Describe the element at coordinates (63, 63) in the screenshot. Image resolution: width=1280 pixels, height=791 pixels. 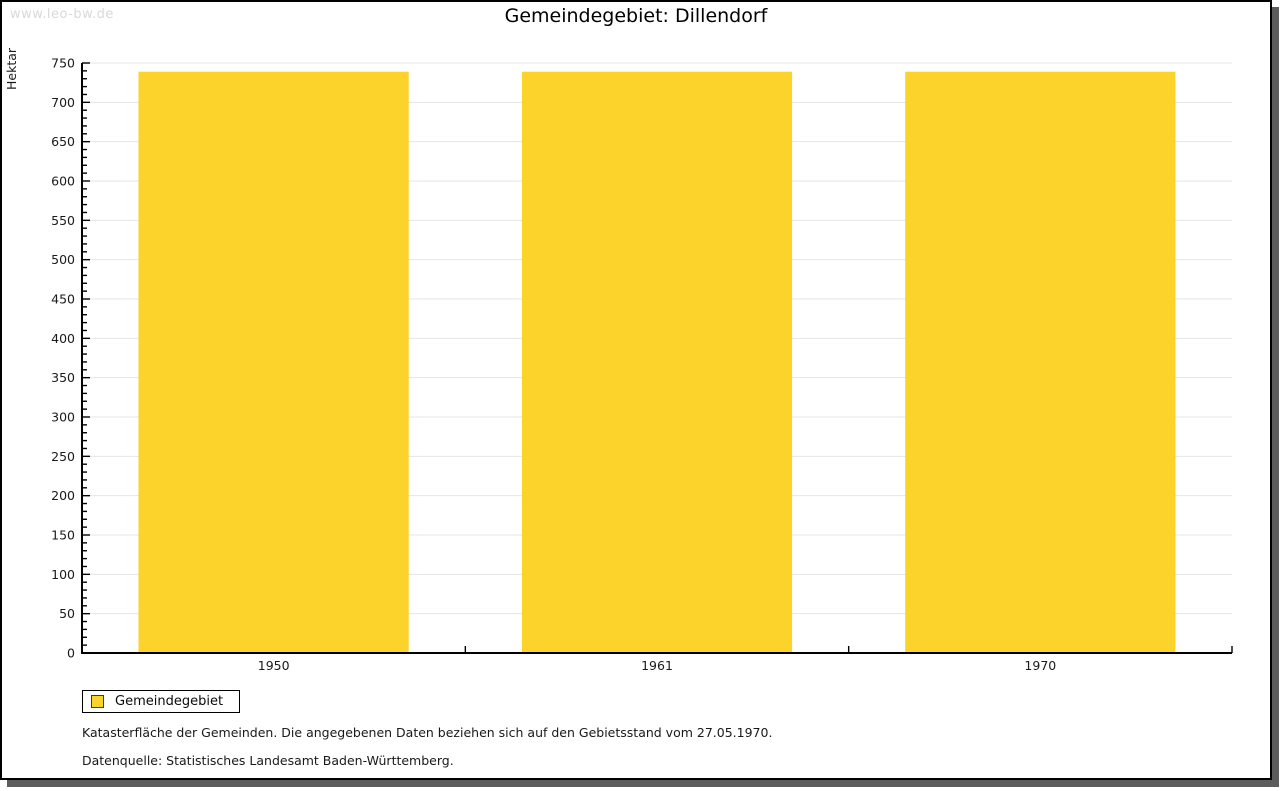
I see `svg-text: 750` at that location.